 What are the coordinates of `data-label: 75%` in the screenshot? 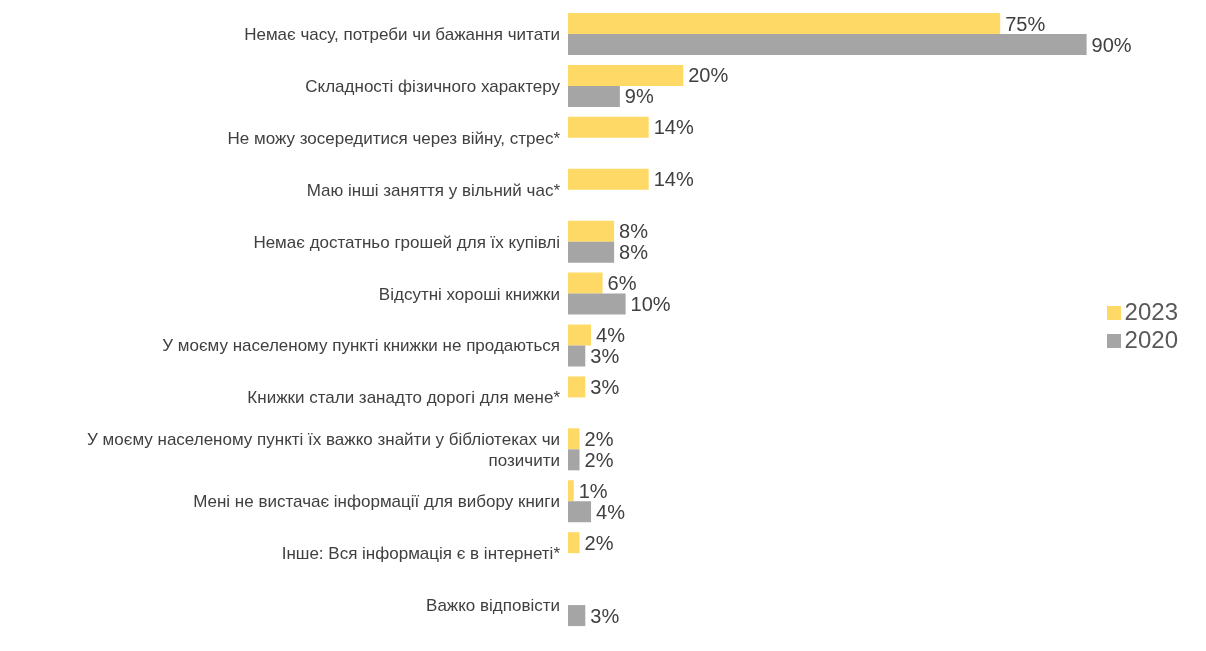 It's located at (1025, 23).